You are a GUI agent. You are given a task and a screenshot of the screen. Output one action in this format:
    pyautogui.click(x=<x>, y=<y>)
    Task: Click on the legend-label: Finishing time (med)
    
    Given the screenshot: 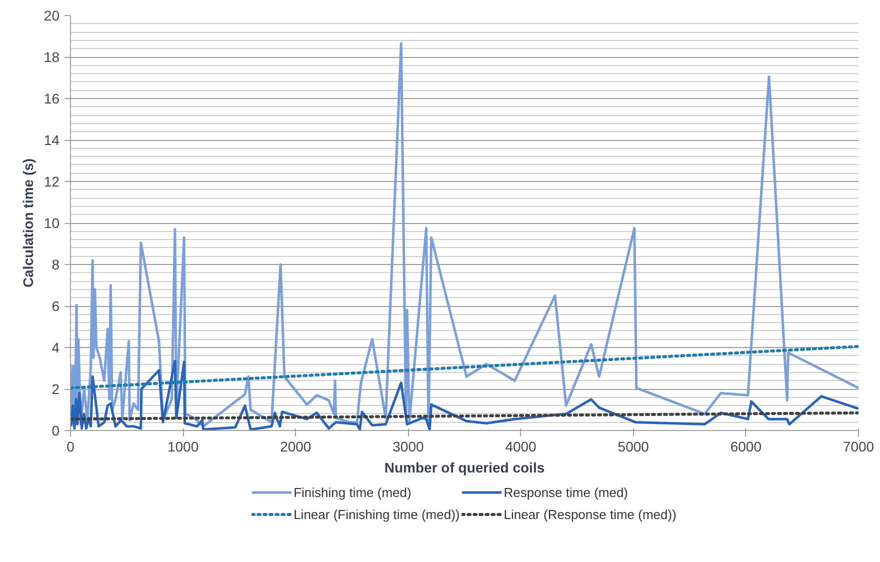 What is the action you would take?
    pyautogui.click(x=353, y=492)
    